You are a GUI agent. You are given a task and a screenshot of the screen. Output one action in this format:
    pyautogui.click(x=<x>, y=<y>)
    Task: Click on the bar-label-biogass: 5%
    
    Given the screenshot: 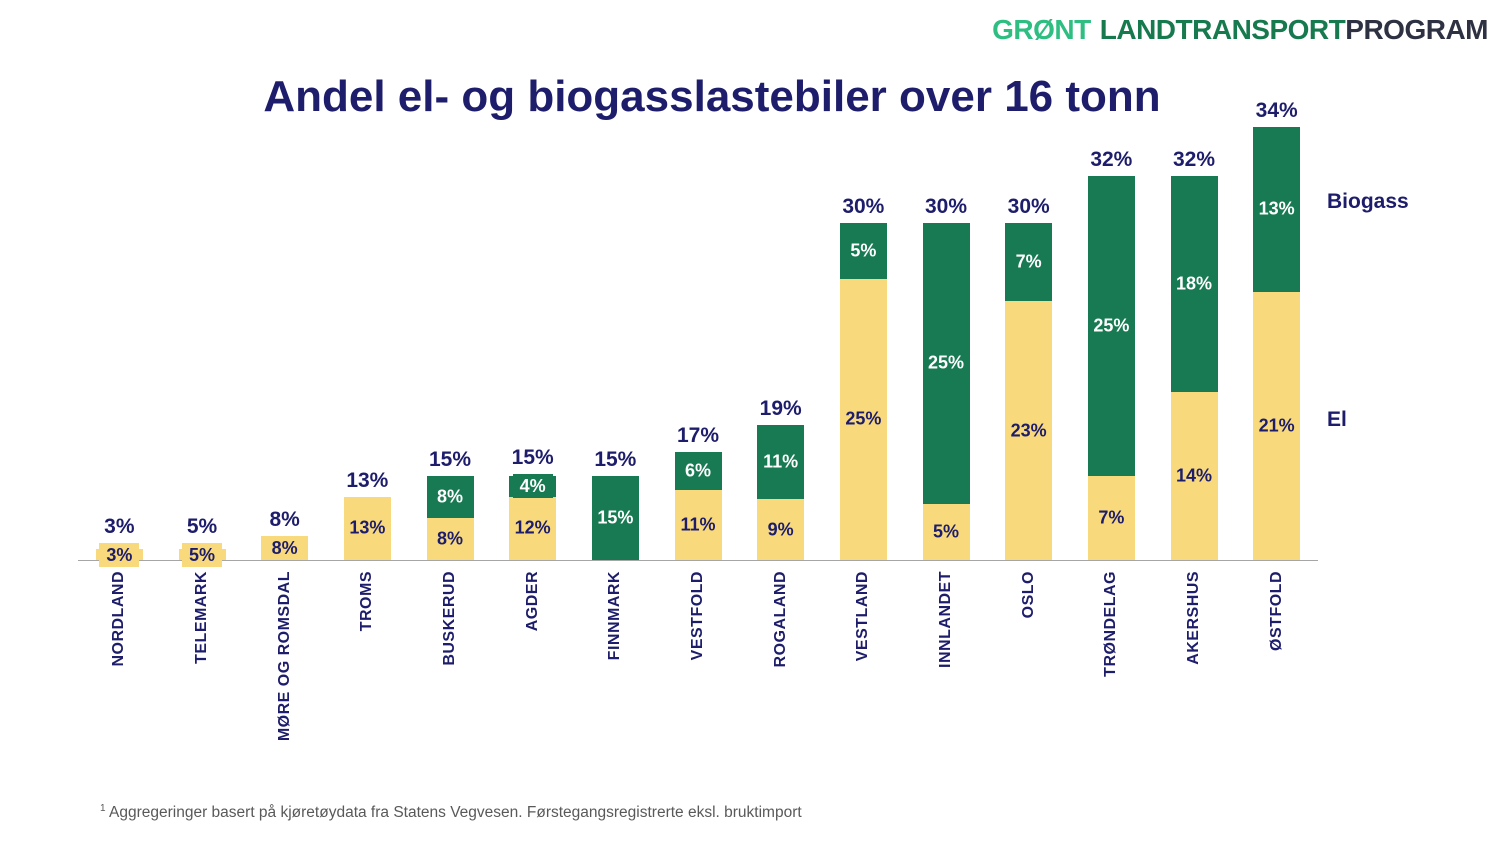 What is the action you would take?
    pyautogui.click(x=863, y=250)
    